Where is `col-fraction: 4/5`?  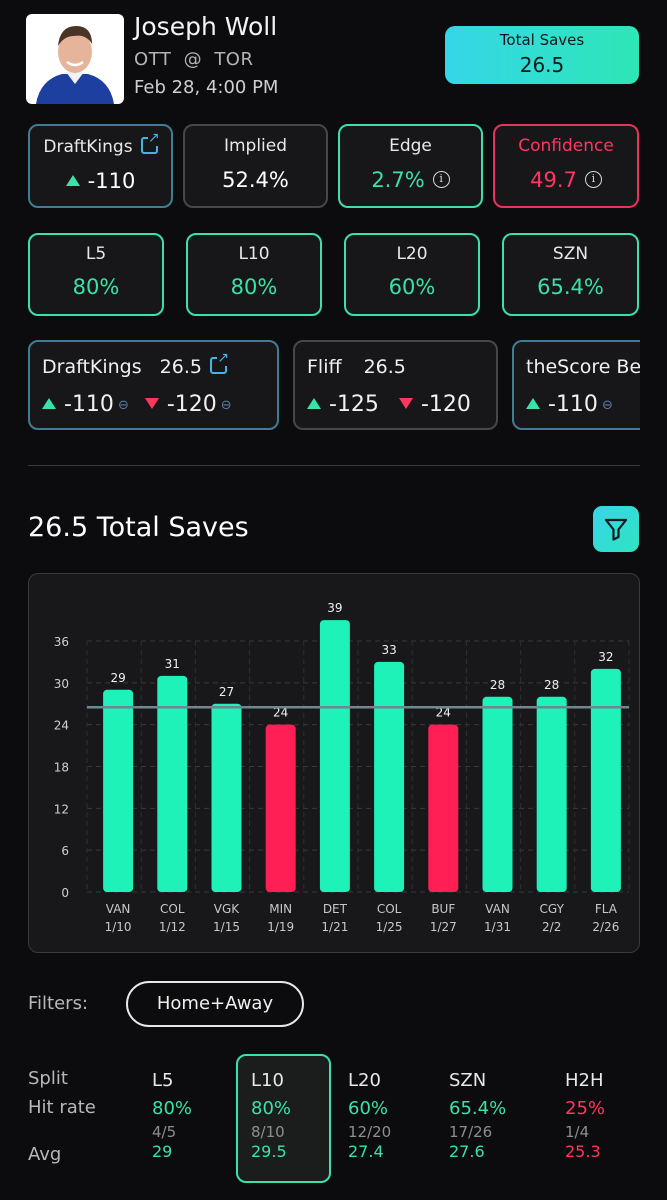 col-fraction: 4/5 is located at coordinates (164, 1132).